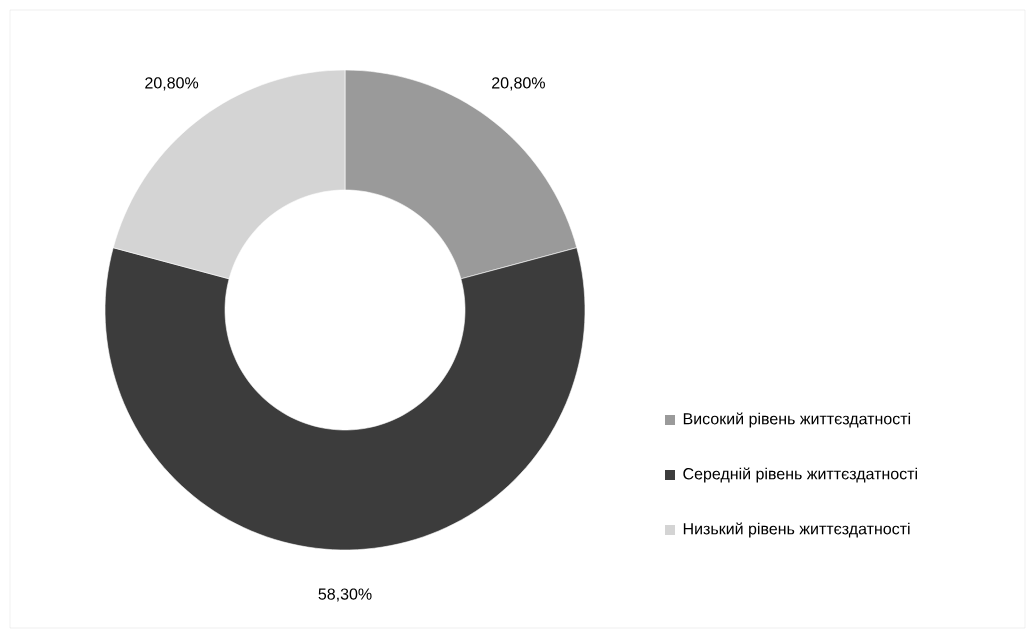 The width and height of the screenshot is (1035, 630). Describe the element at coordinates (345, 595) in the screenshot. I see `data-label: 58,30%` at that location.